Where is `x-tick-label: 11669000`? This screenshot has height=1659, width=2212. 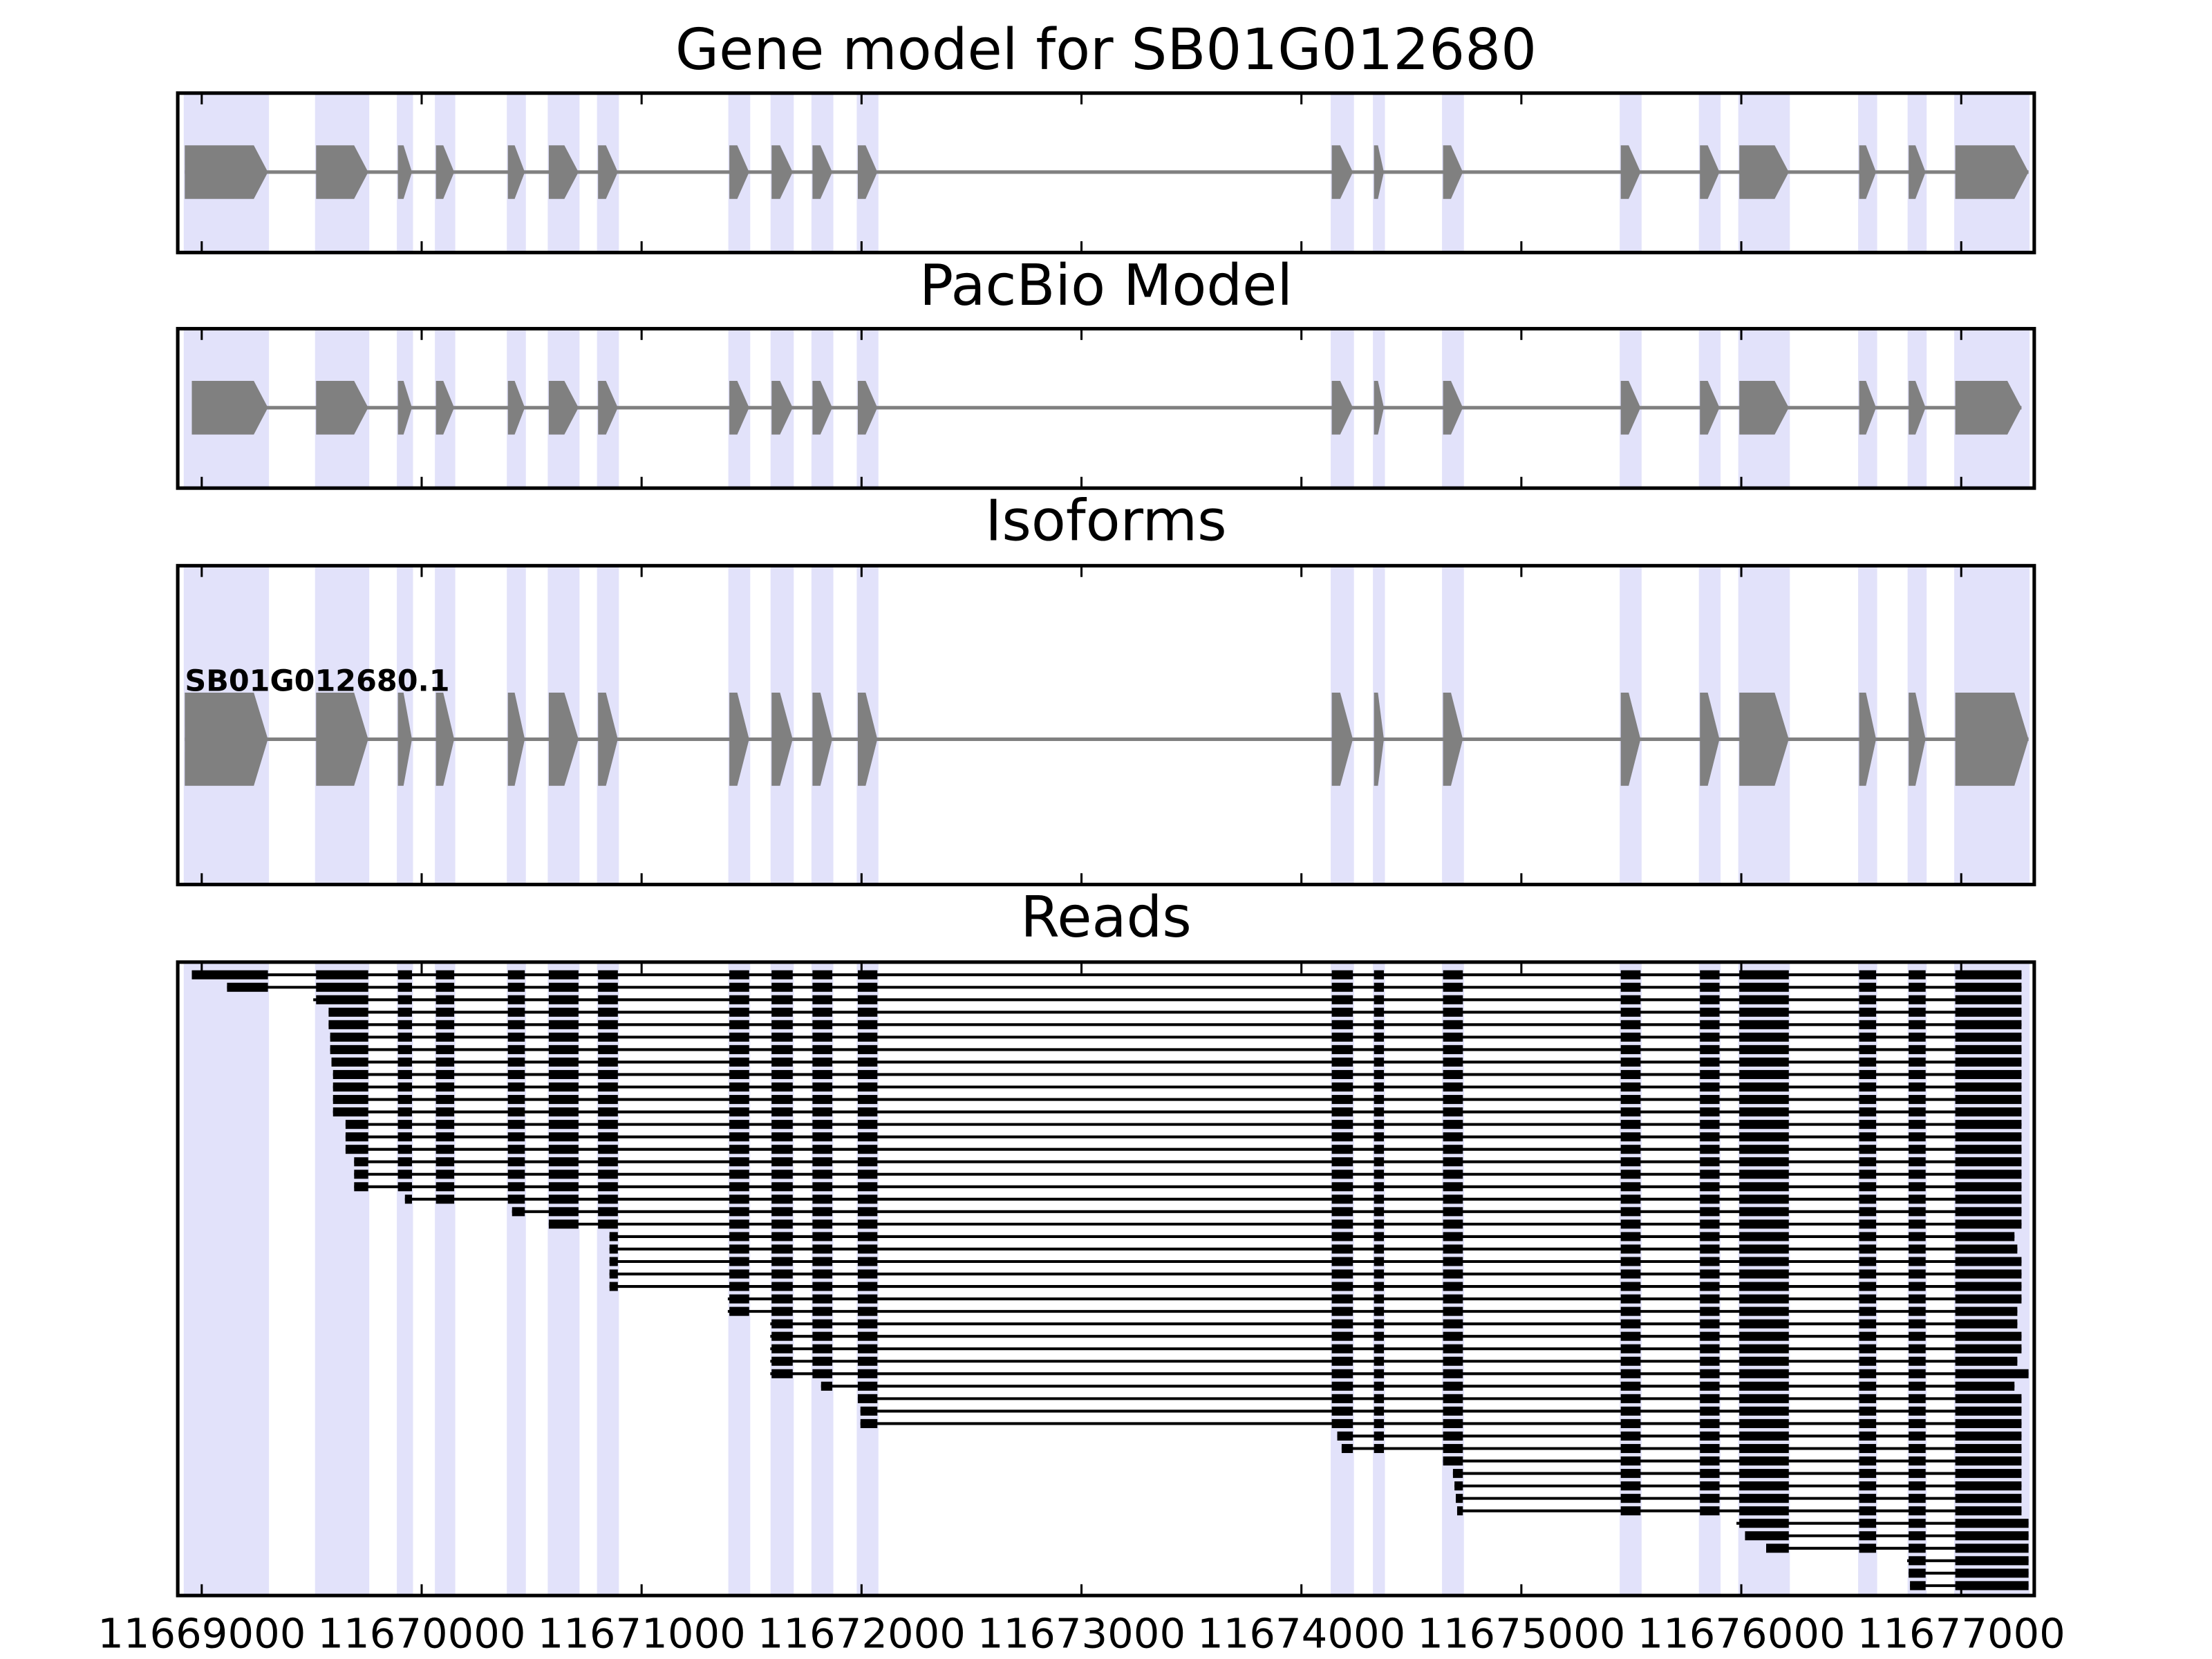 x-tick-label: 11669000 is located at coordinates (201, 1633).